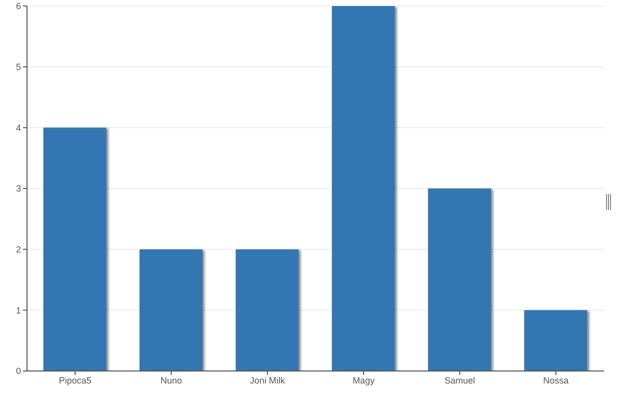  Describe the element at coordinates (18, 127) in the screenshot. I see `y-tick-label: 4` at that location.